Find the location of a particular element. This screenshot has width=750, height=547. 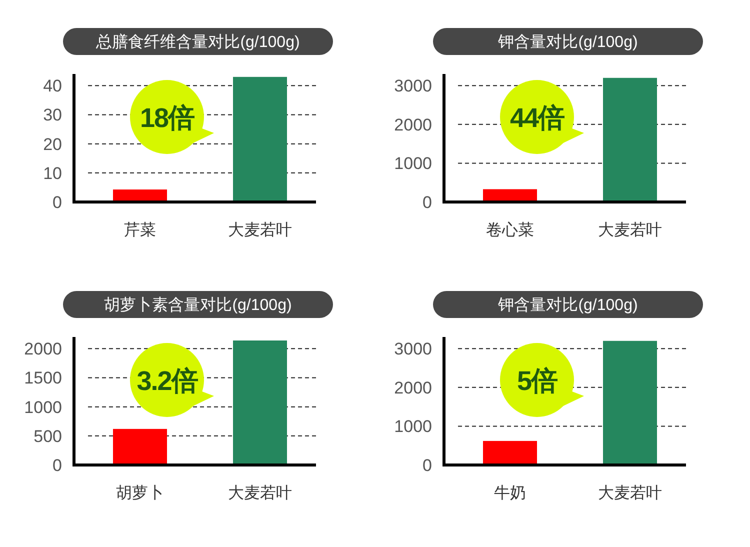

annotation: 44倍 is located at coordinates (538, 118).